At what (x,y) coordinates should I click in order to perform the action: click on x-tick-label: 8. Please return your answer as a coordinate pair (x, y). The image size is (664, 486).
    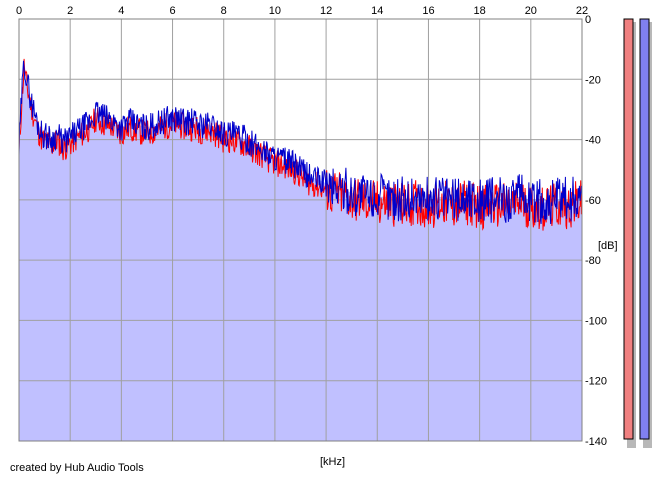
    Looking at the image, I should click on (224, 11).